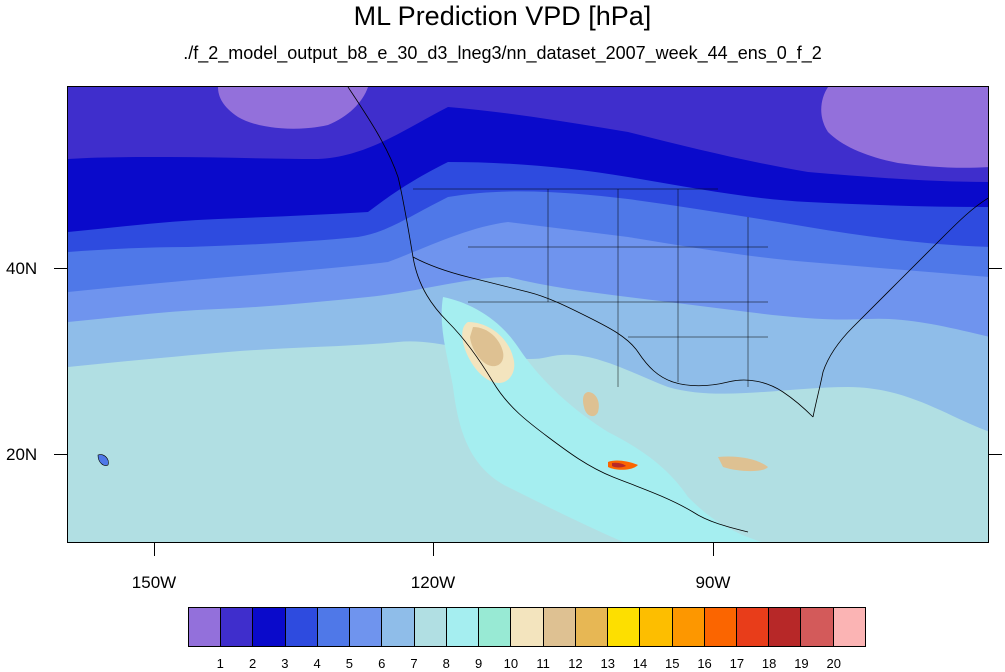 Image resolution: width=1005 pixels, height=672 pixels. Describe the element at coordinates (704, 663) in the screenshot. I see `colorbar-level-label: 16` at that location.